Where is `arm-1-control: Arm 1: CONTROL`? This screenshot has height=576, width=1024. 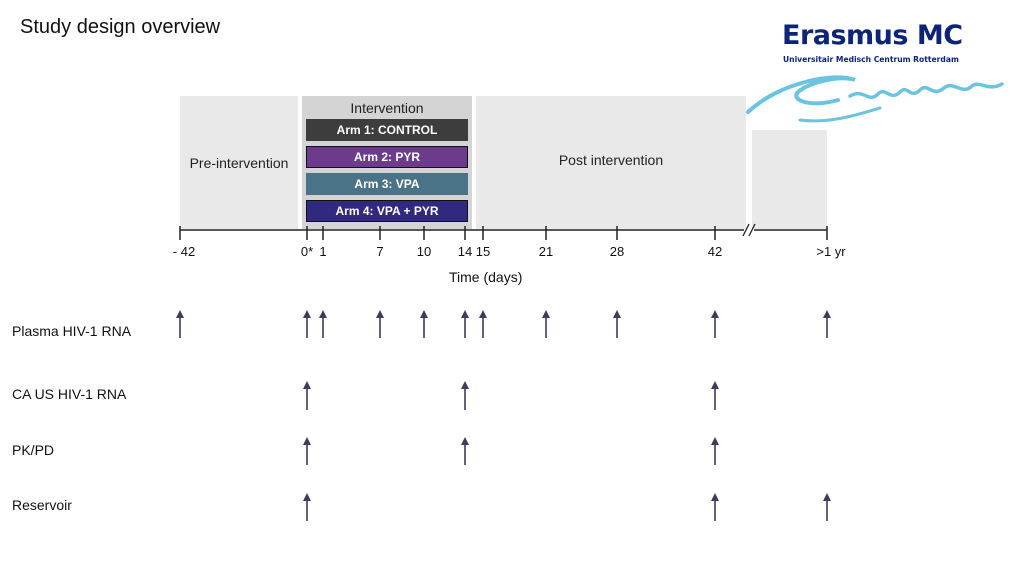
arm-1-control: Arm 1: CONTROL is located at coordinates (387, 130).